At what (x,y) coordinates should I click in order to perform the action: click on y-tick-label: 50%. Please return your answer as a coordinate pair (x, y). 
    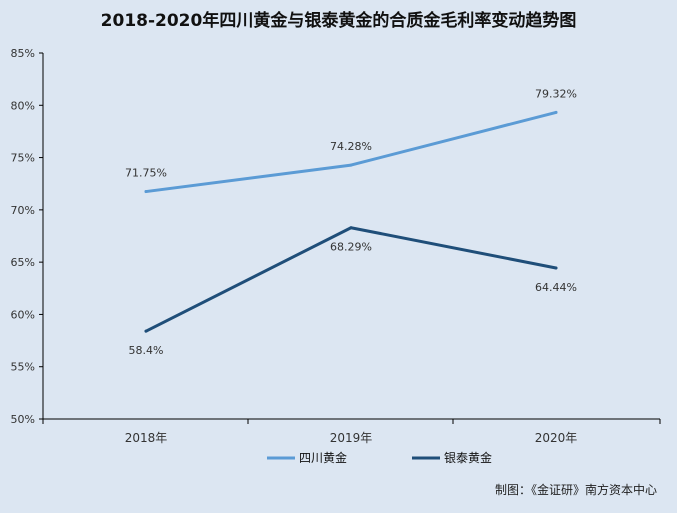
    Looking at the image, I should click on (23, 419).